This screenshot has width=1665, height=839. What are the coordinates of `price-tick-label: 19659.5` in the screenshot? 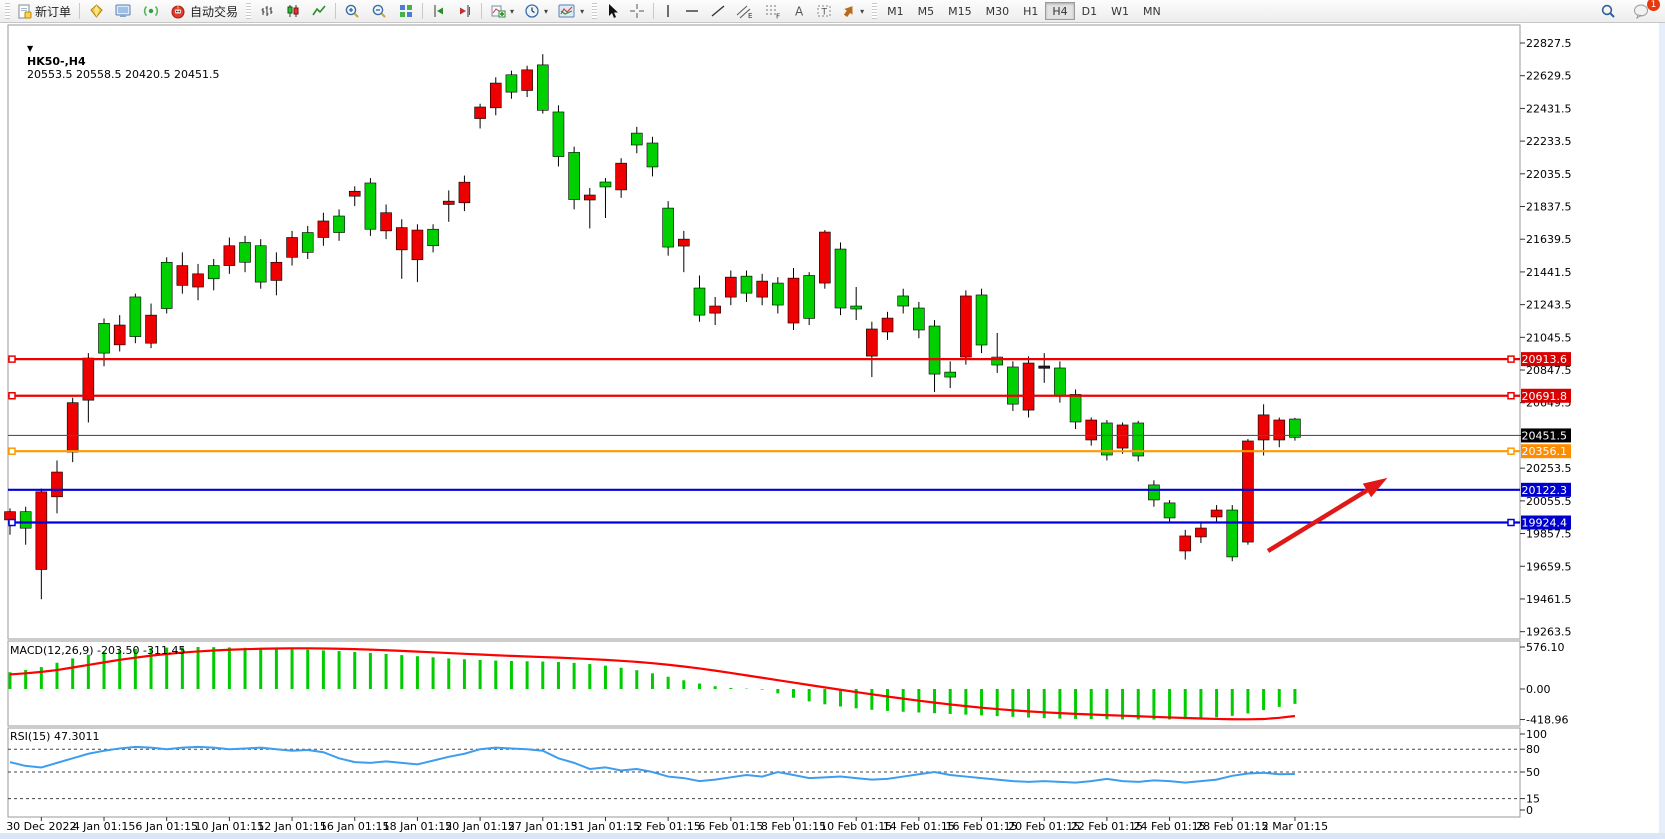 It's located at (1549, 566).